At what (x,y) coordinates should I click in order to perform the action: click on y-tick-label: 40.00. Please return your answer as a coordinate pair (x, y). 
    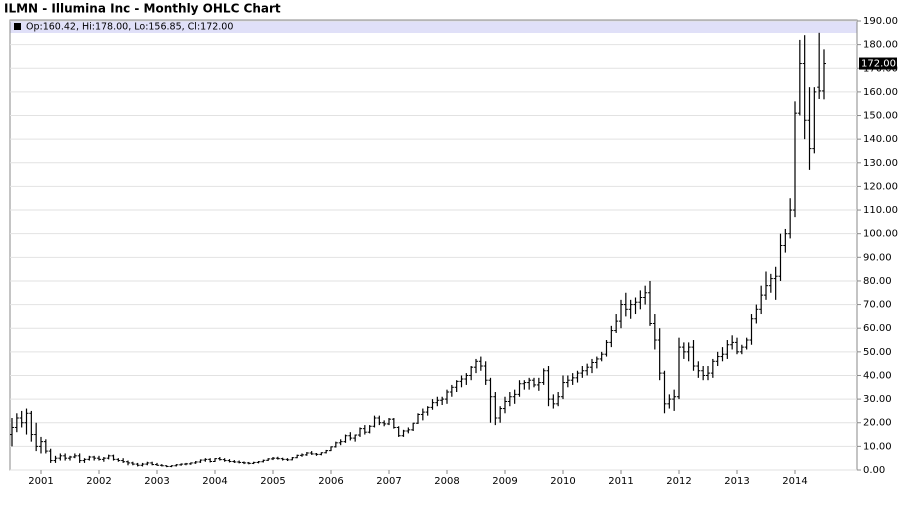
    Looking at the image, I should click on (877, 375).